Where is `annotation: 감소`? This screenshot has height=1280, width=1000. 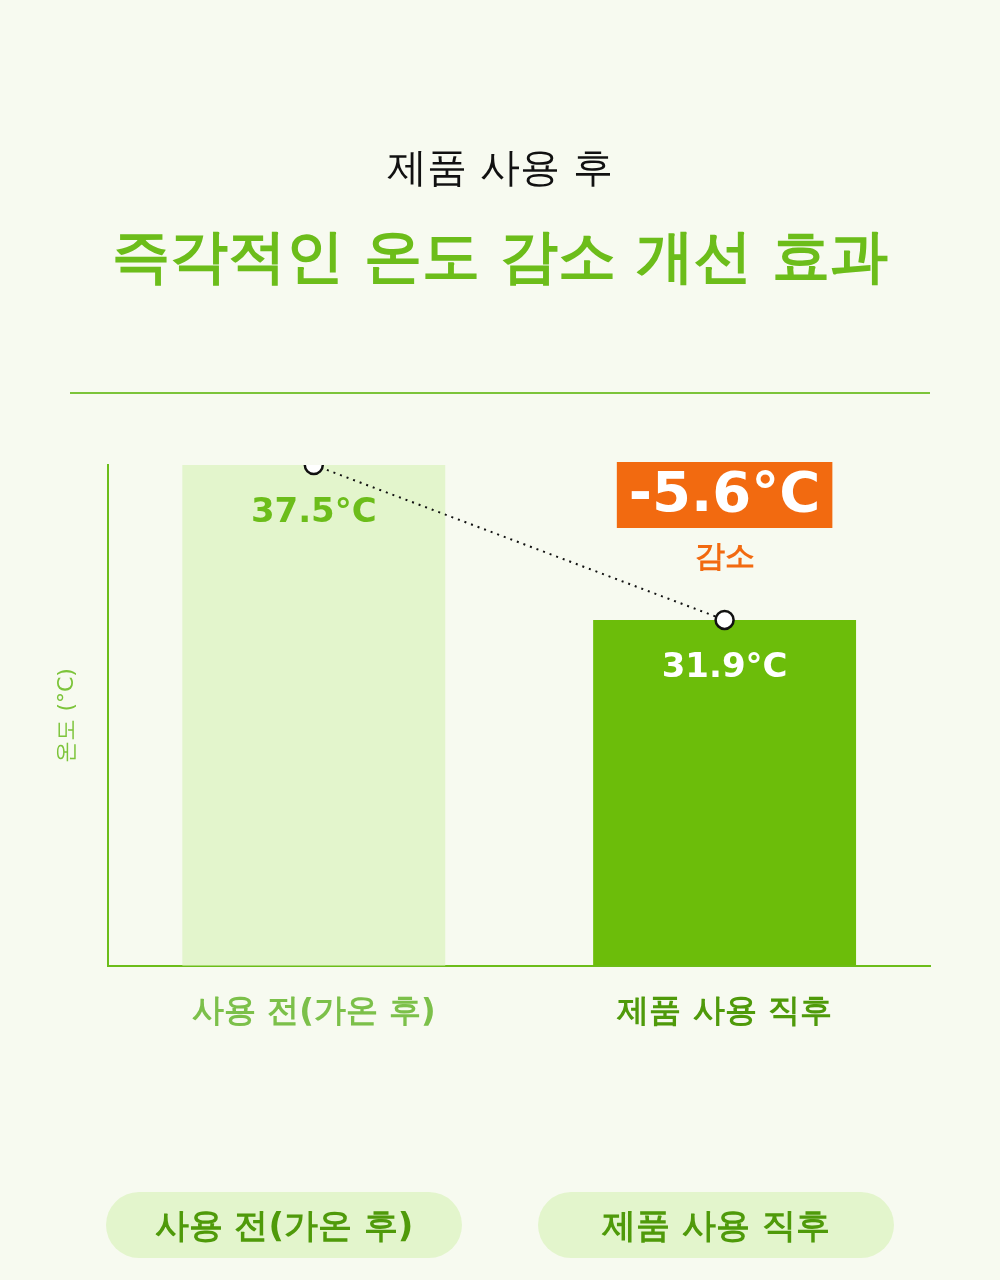
annotation: 감소 is located at coordinates (724, 555).